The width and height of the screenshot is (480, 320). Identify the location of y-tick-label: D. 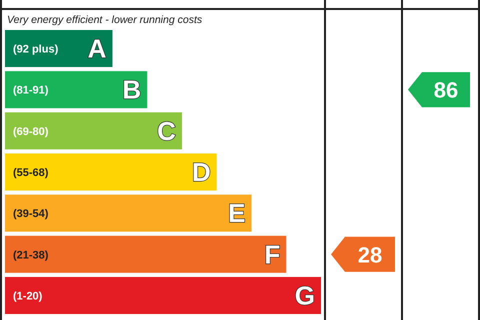
(201, 172).